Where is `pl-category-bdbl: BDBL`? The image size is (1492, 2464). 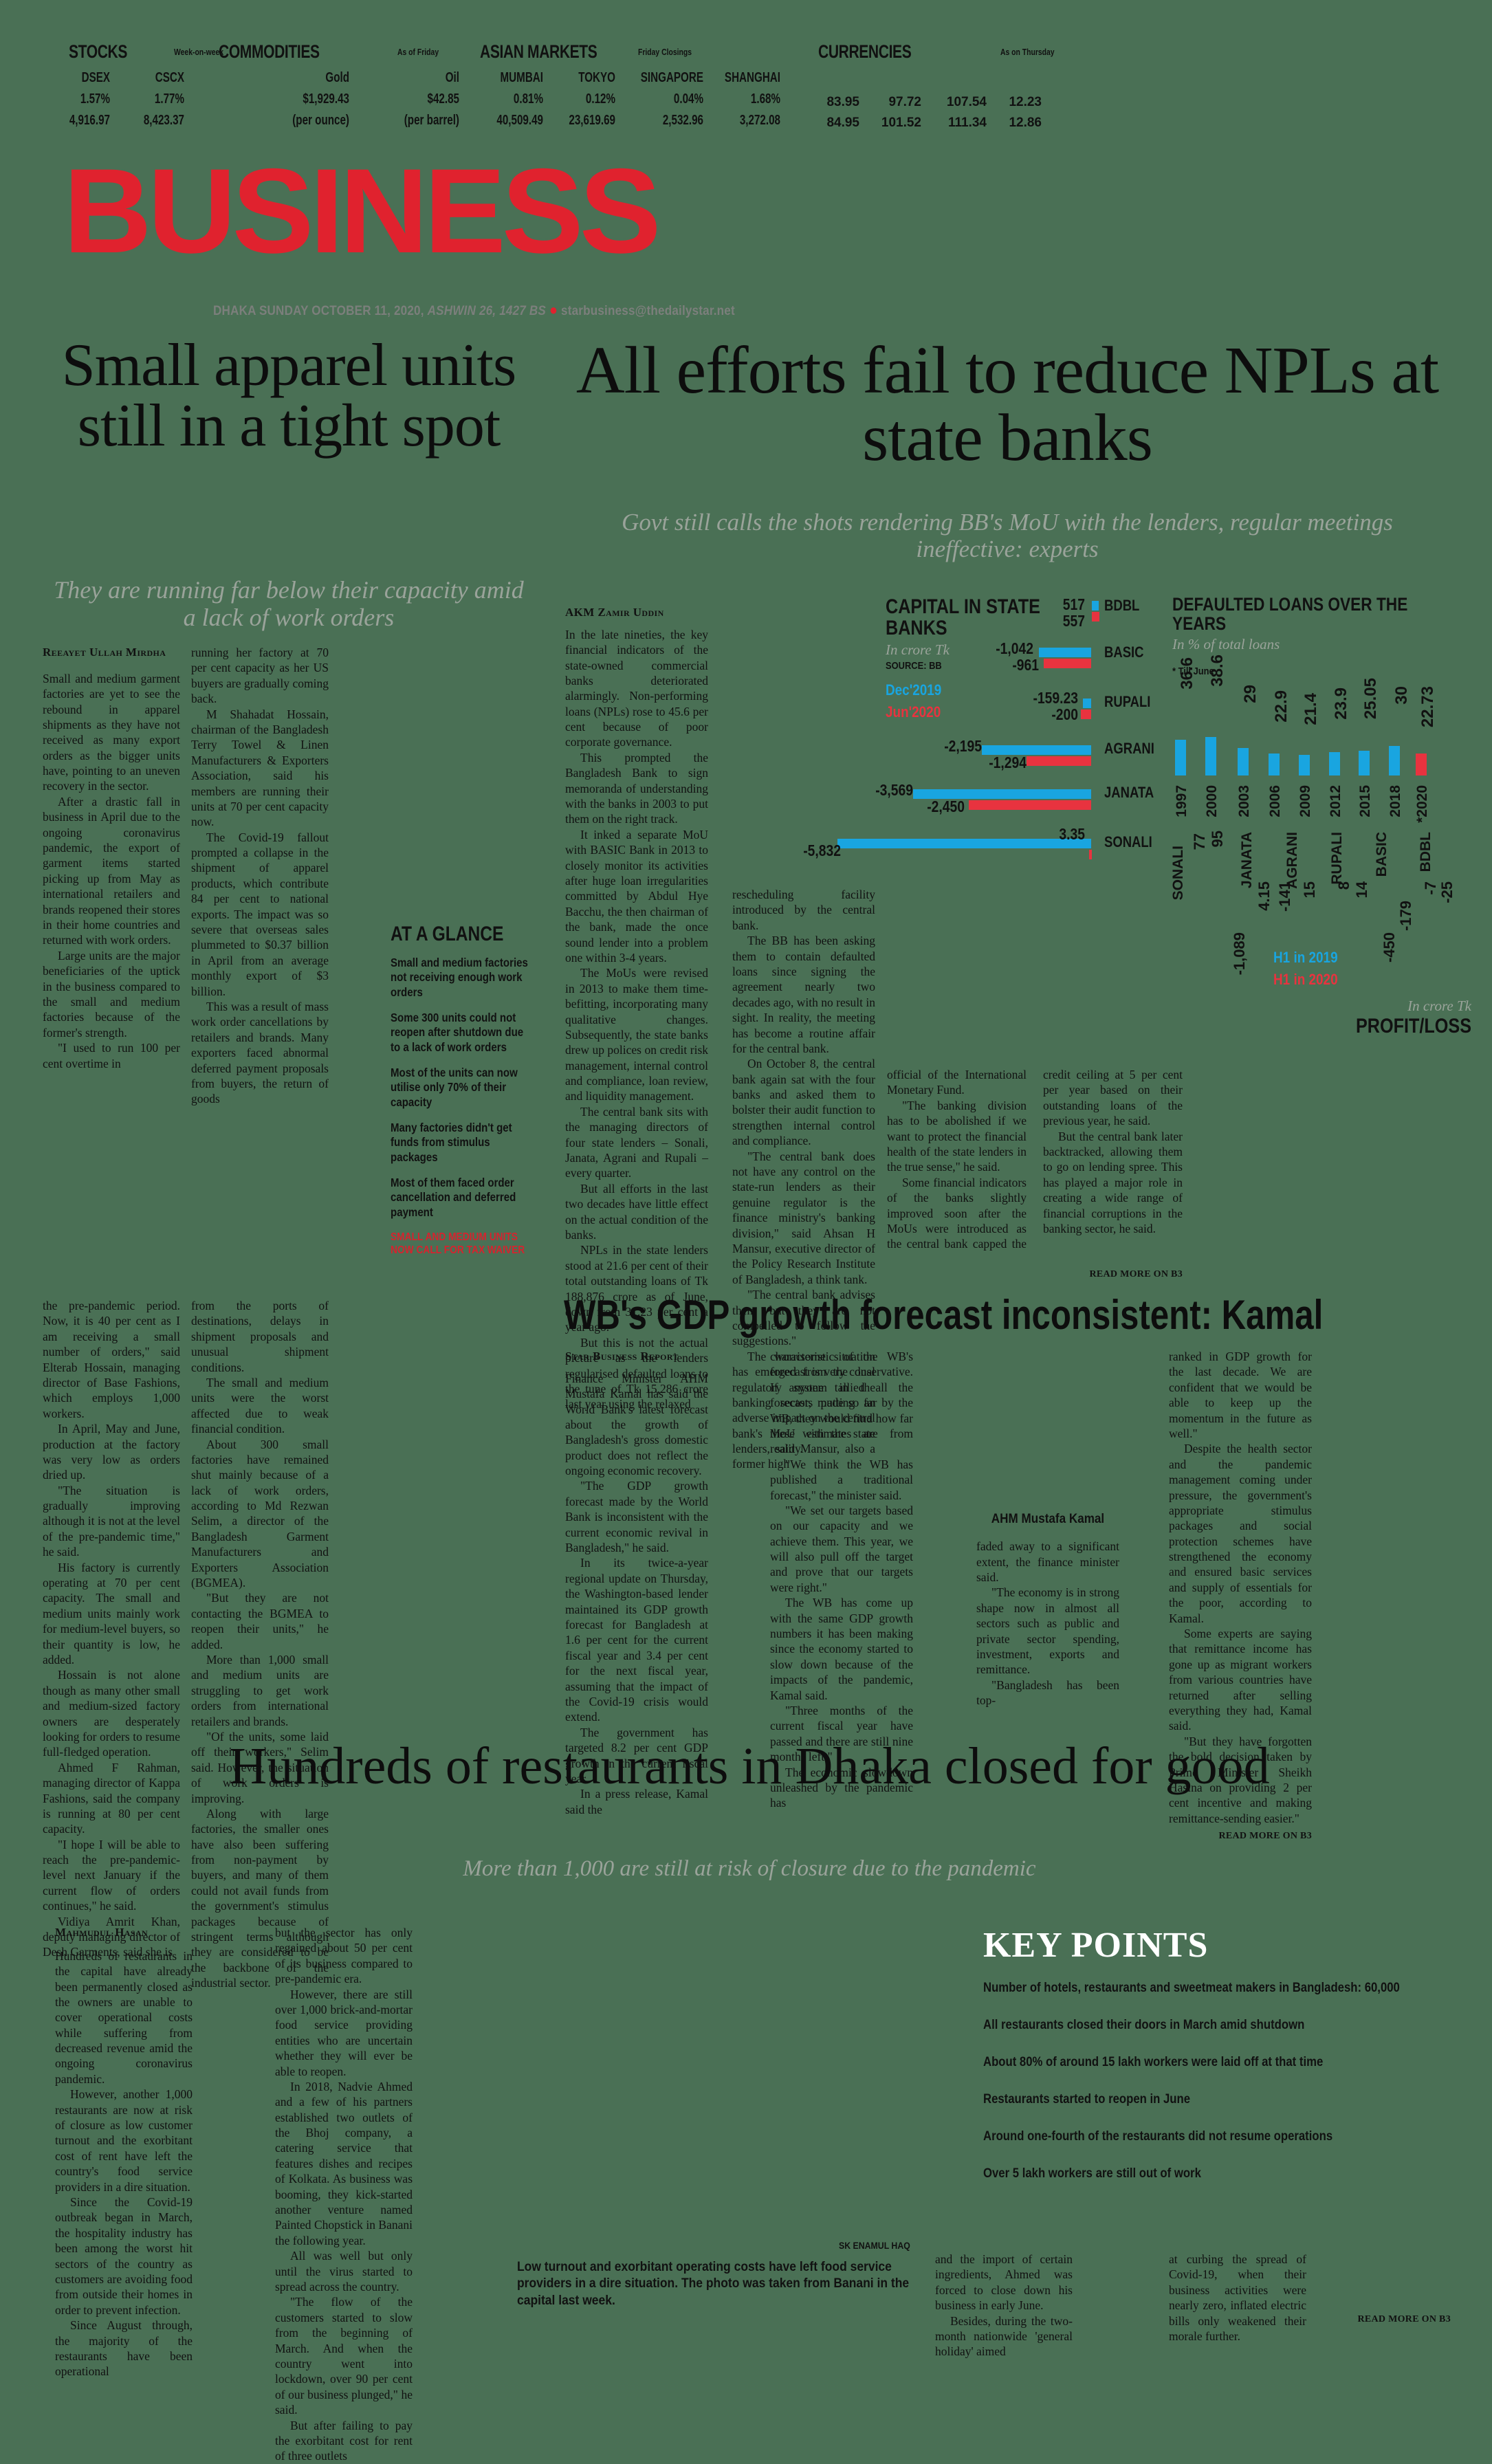 pl-category-bdbl: BDBL is located at coordinates (1426, 852).